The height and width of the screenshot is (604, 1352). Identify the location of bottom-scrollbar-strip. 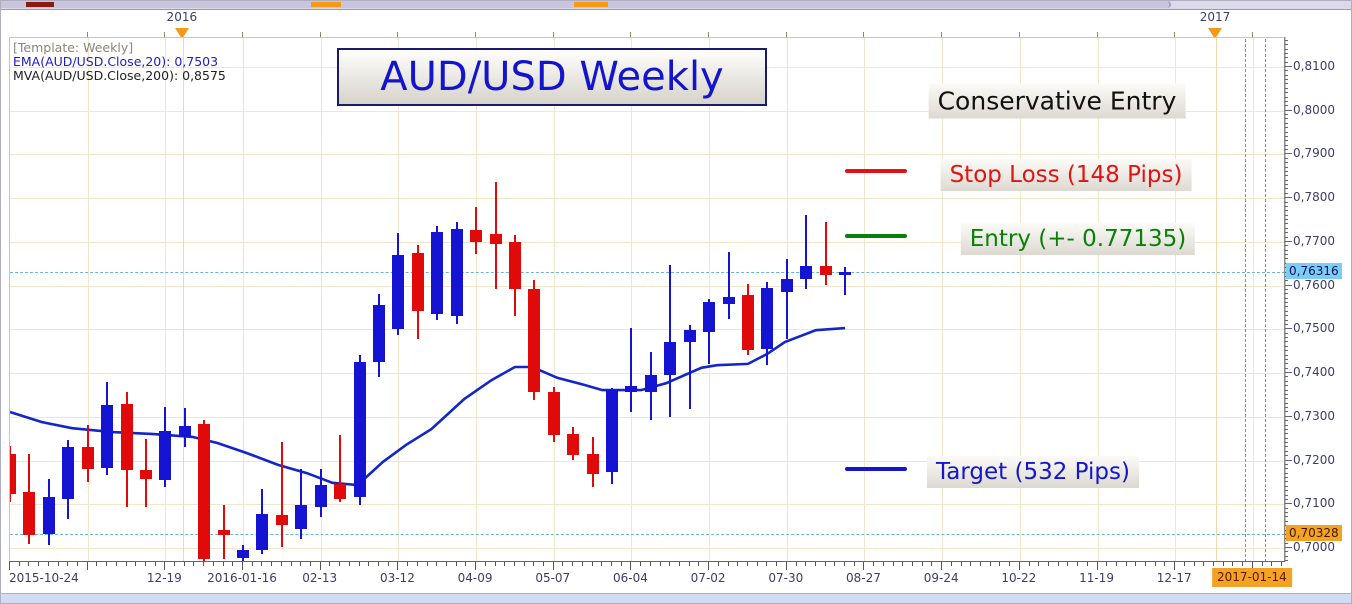
(676, 598).